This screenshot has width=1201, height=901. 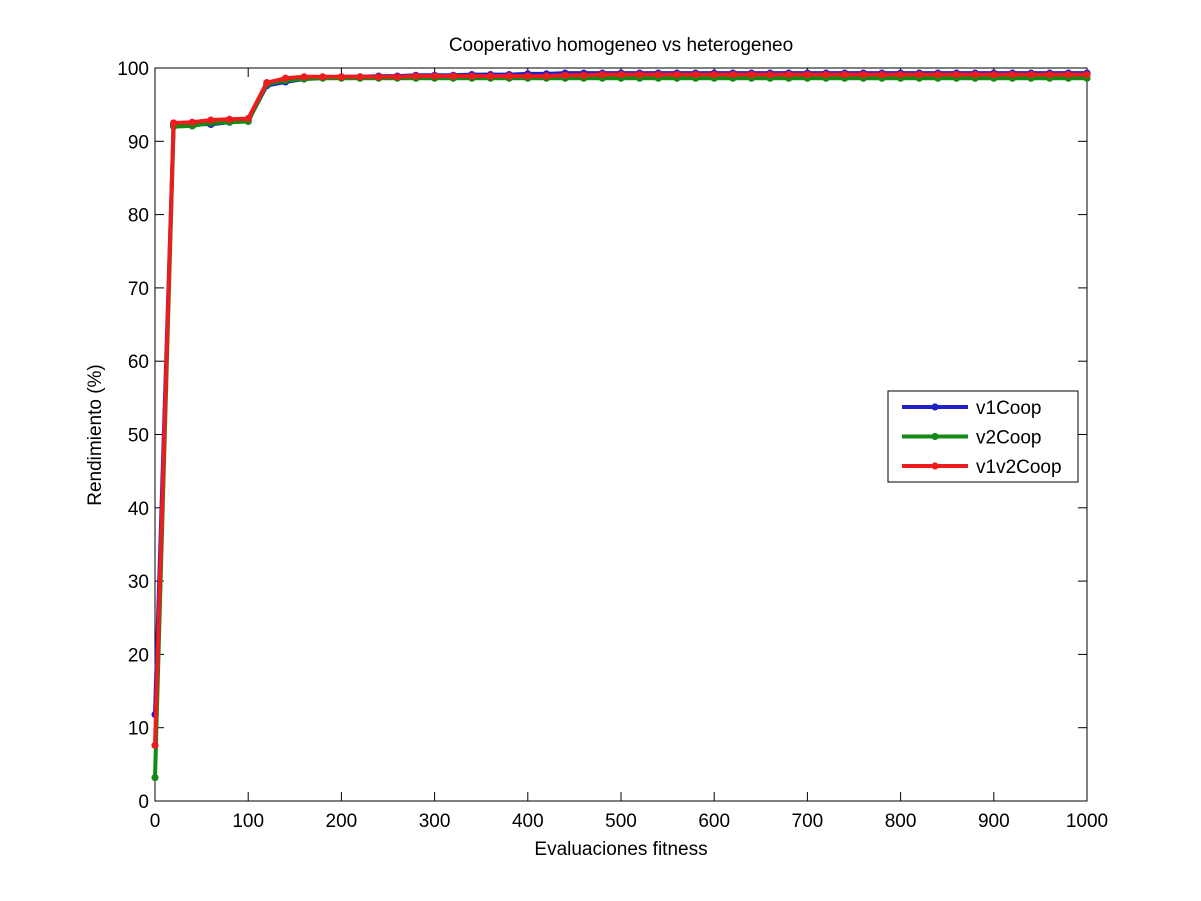 I want to click on legend-entry-v1Coop: v1Coop, so click(x=972, y=408).